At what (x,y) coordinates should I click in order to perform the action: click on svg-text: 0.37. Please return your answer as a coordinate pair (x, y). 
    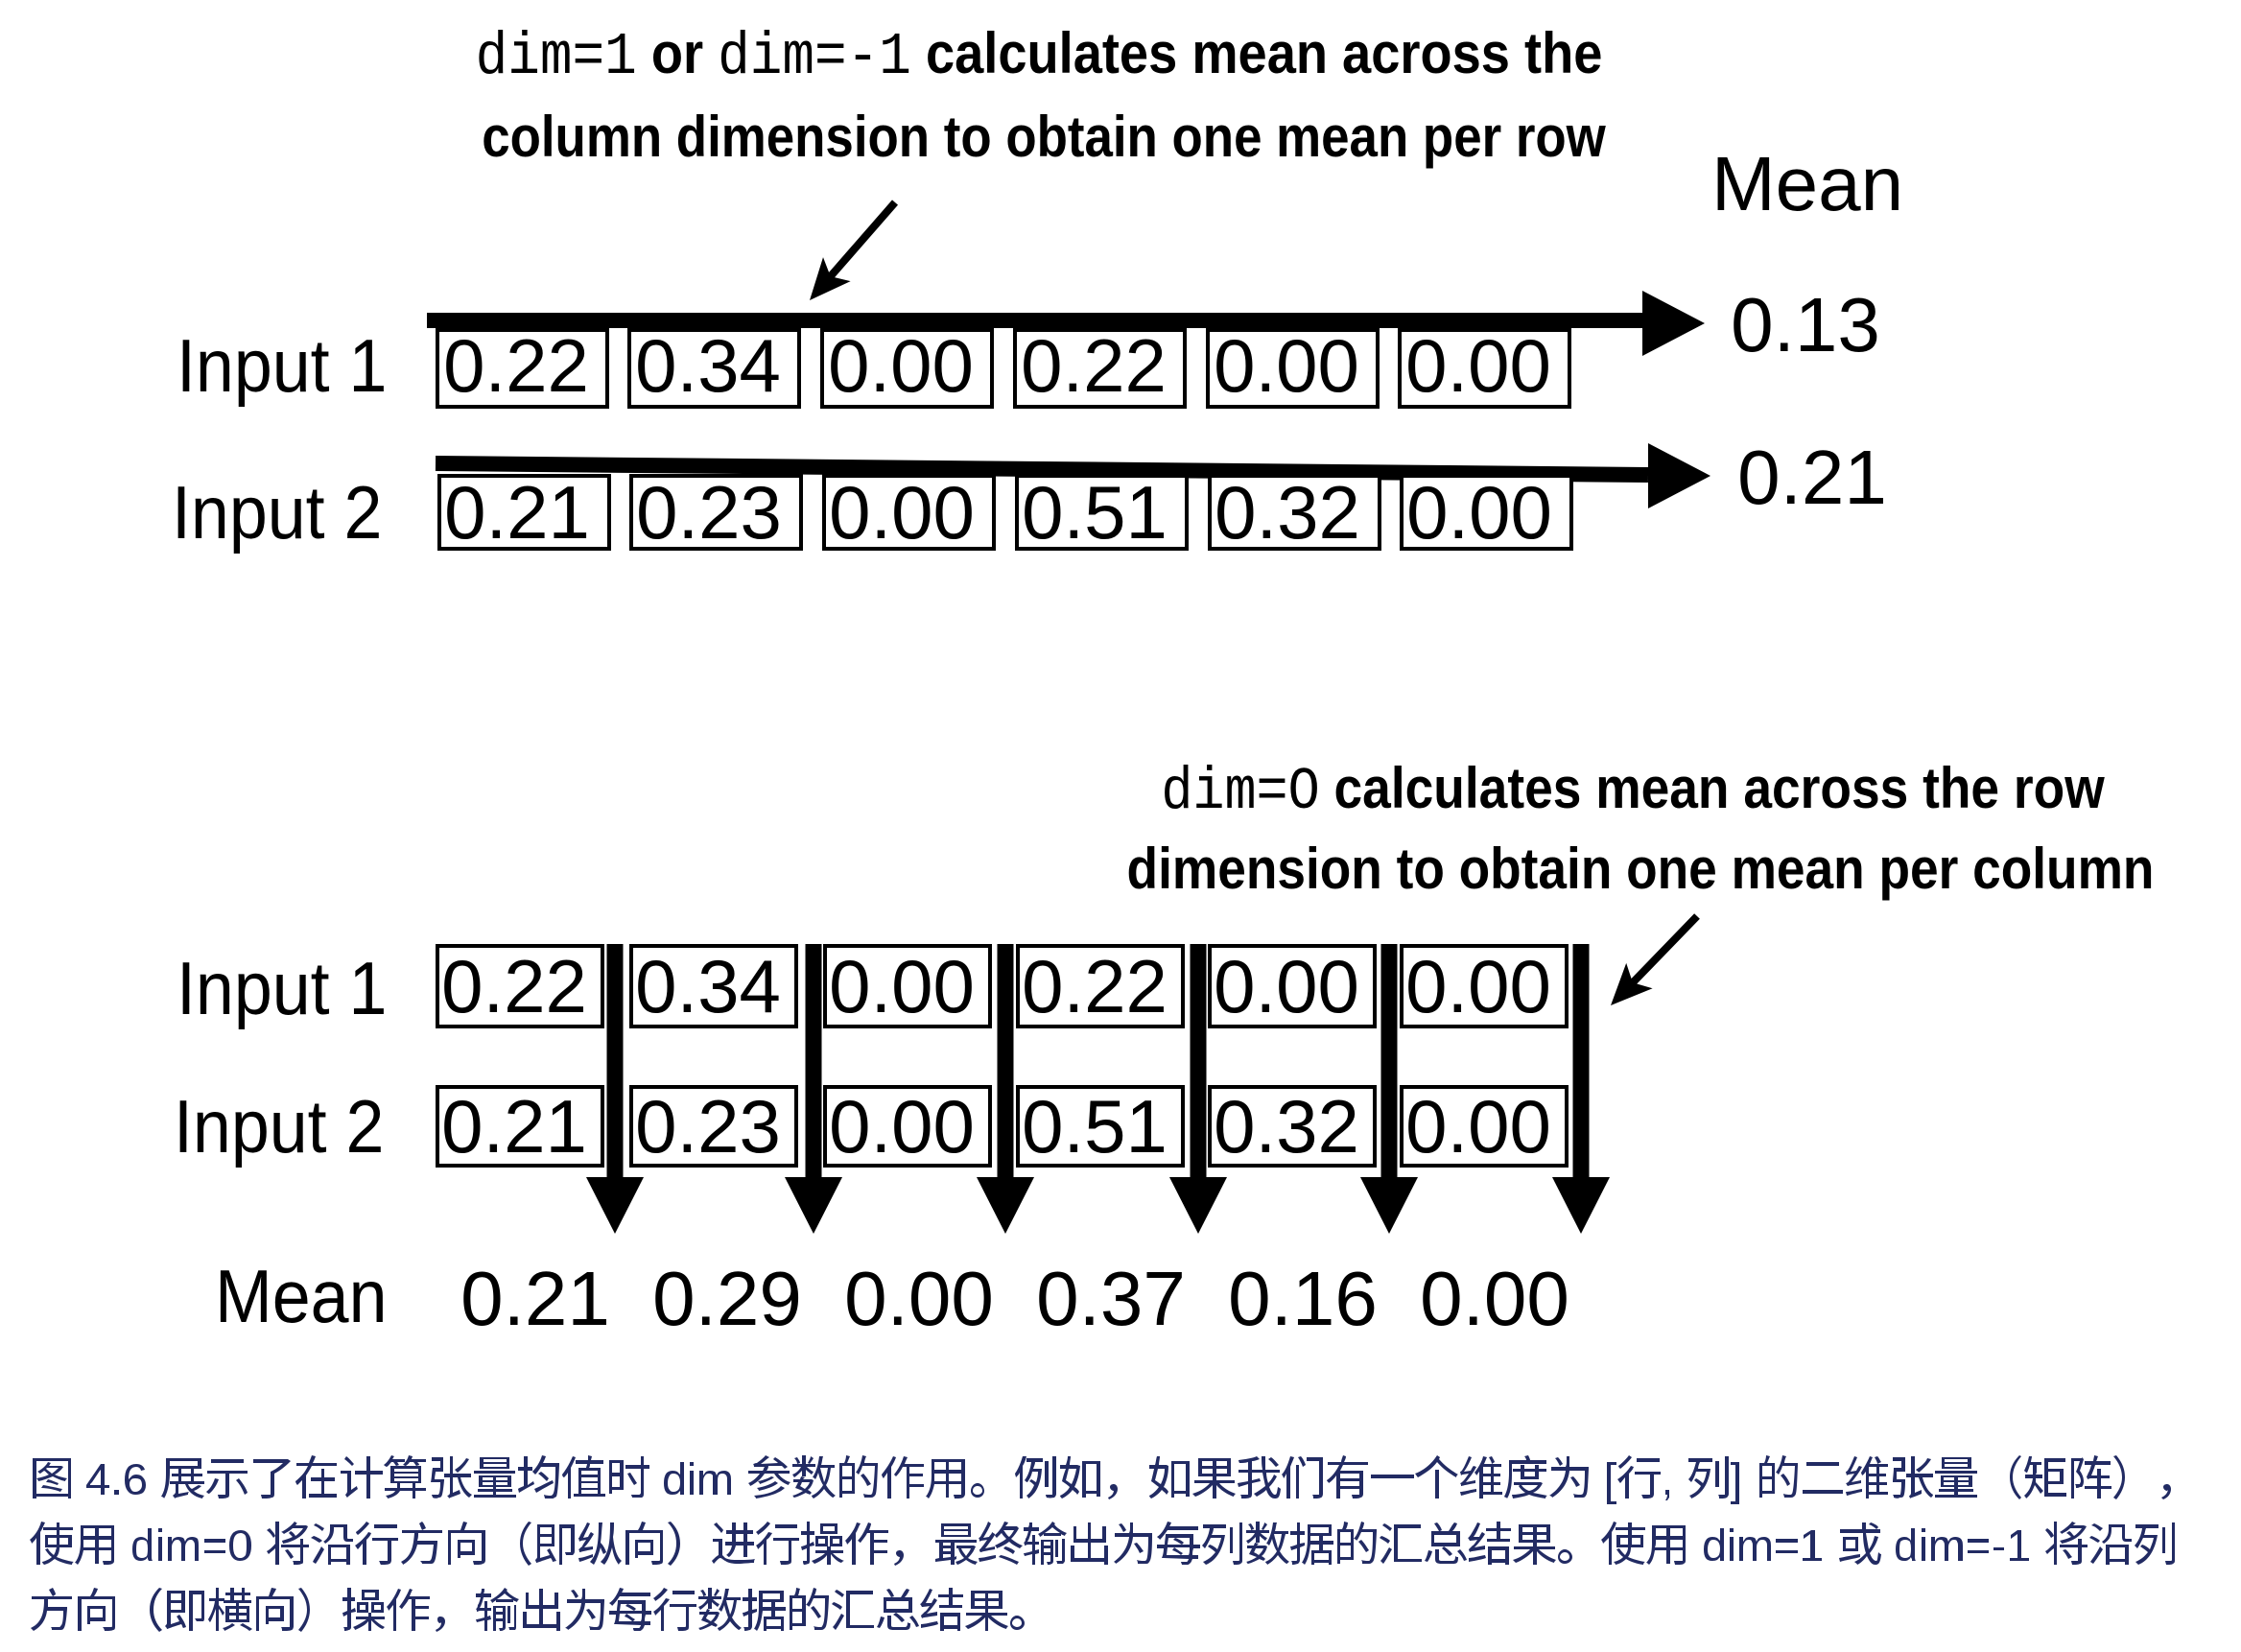
    Looking at the image, I should click on (1111, 1299).